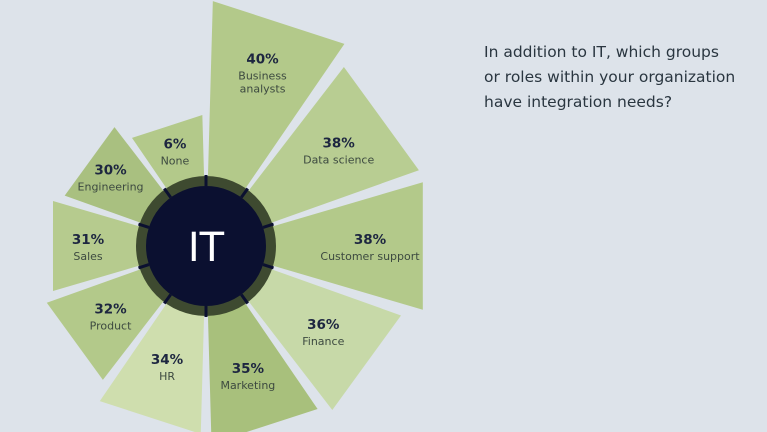 This screenshot has width=767, height=432. I want to click on category-label: None, so click(175, 160).